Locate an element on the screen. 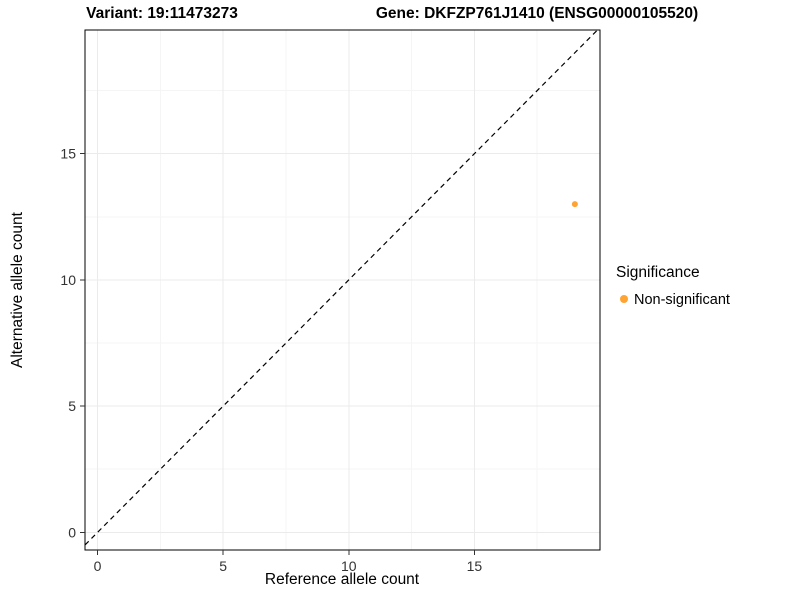 This screenshot has height=605, width=800. plot-title-right: Gene: DKFZP761J1410 (ENSG00000105520) is located at coordinates (537, 13).